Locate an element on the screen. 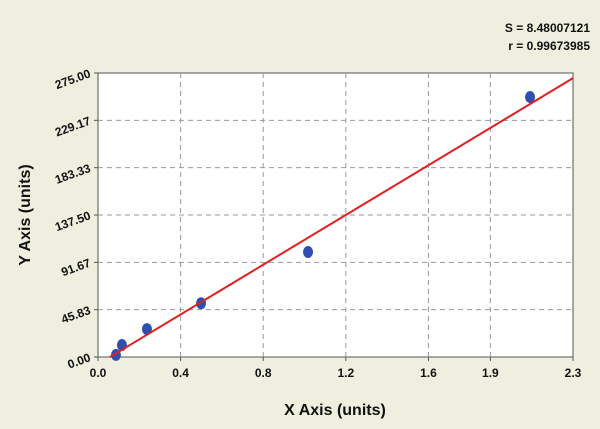 Image resolution: width=600 pixels, height=429 pixels. x-tick-label: 0.0 is located at coordinates (98, 373).